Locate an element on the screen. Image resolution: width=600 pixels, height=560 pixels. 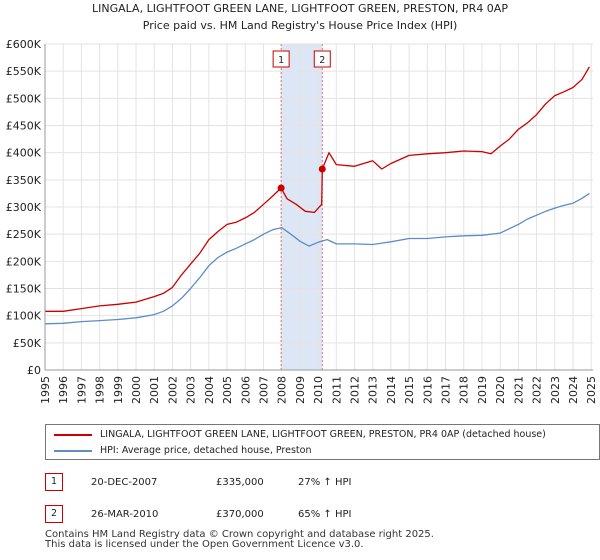
x-tick-label: 1999 is located at coordinates (118, 390).